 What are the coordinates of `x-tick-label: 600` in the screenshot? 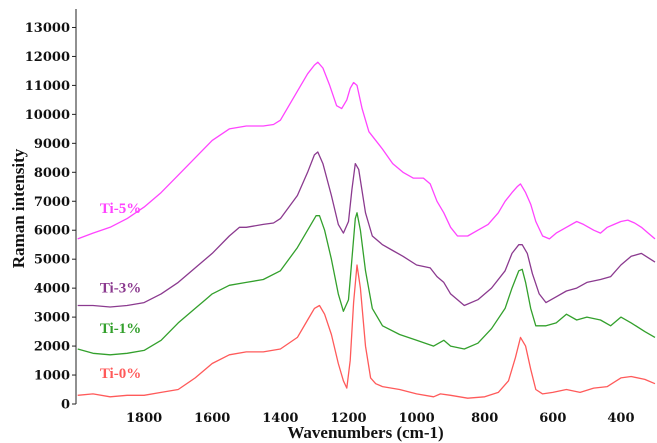 It's located at (552, 418).